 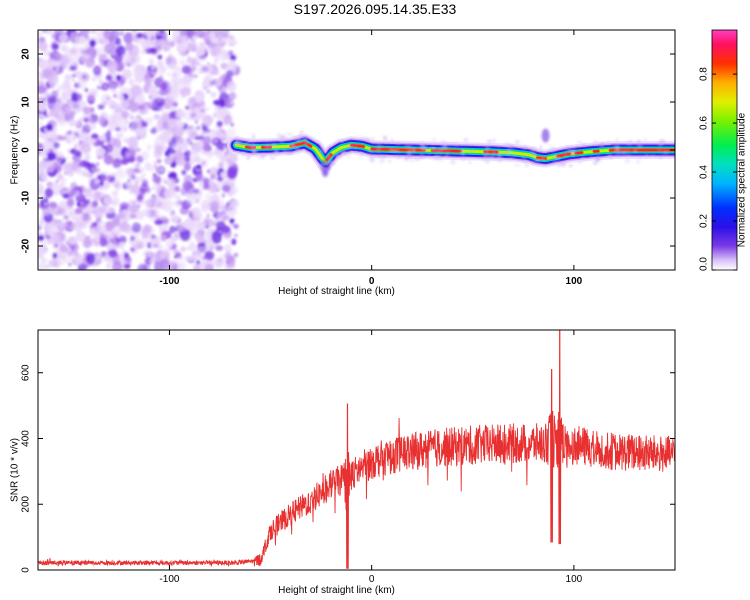 What do you see at coordinates (742, 179) in the screenshot?
I see `colorbar-label: Normalized spectral amplitude` at bounding box center [742, 179].